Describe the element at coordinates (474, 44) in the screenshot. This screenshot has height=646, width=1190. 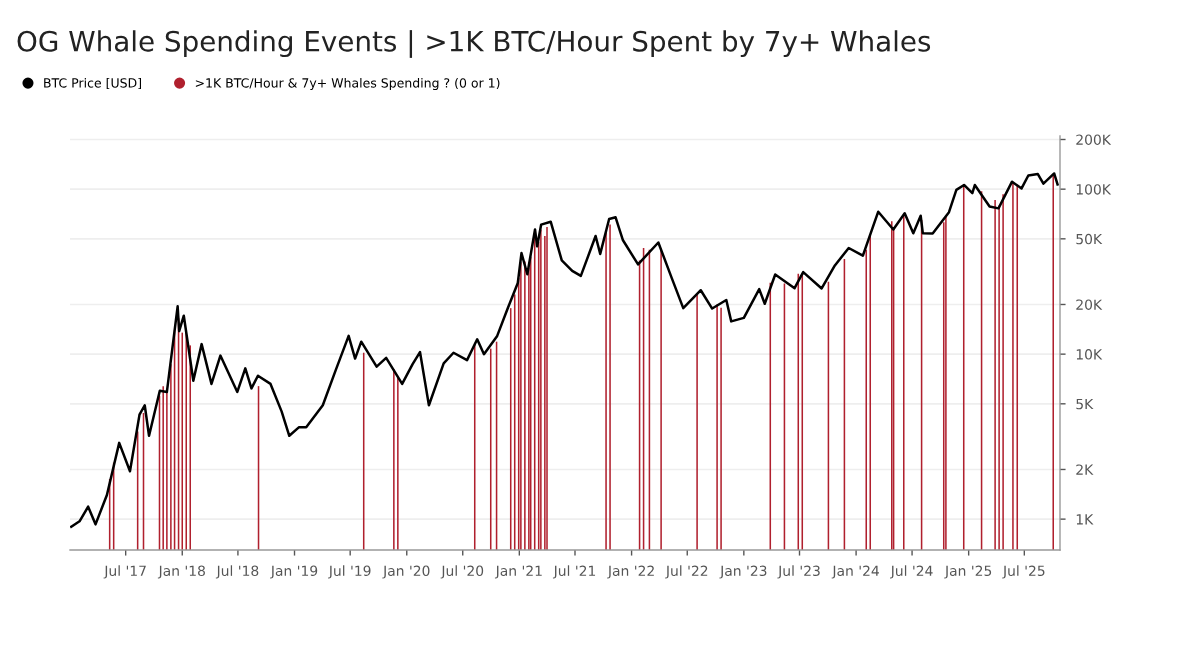
I see `chart-title: OG Whale Spending Events | >1K BTC/Hour Spent by 7y+ Whales` at that location.